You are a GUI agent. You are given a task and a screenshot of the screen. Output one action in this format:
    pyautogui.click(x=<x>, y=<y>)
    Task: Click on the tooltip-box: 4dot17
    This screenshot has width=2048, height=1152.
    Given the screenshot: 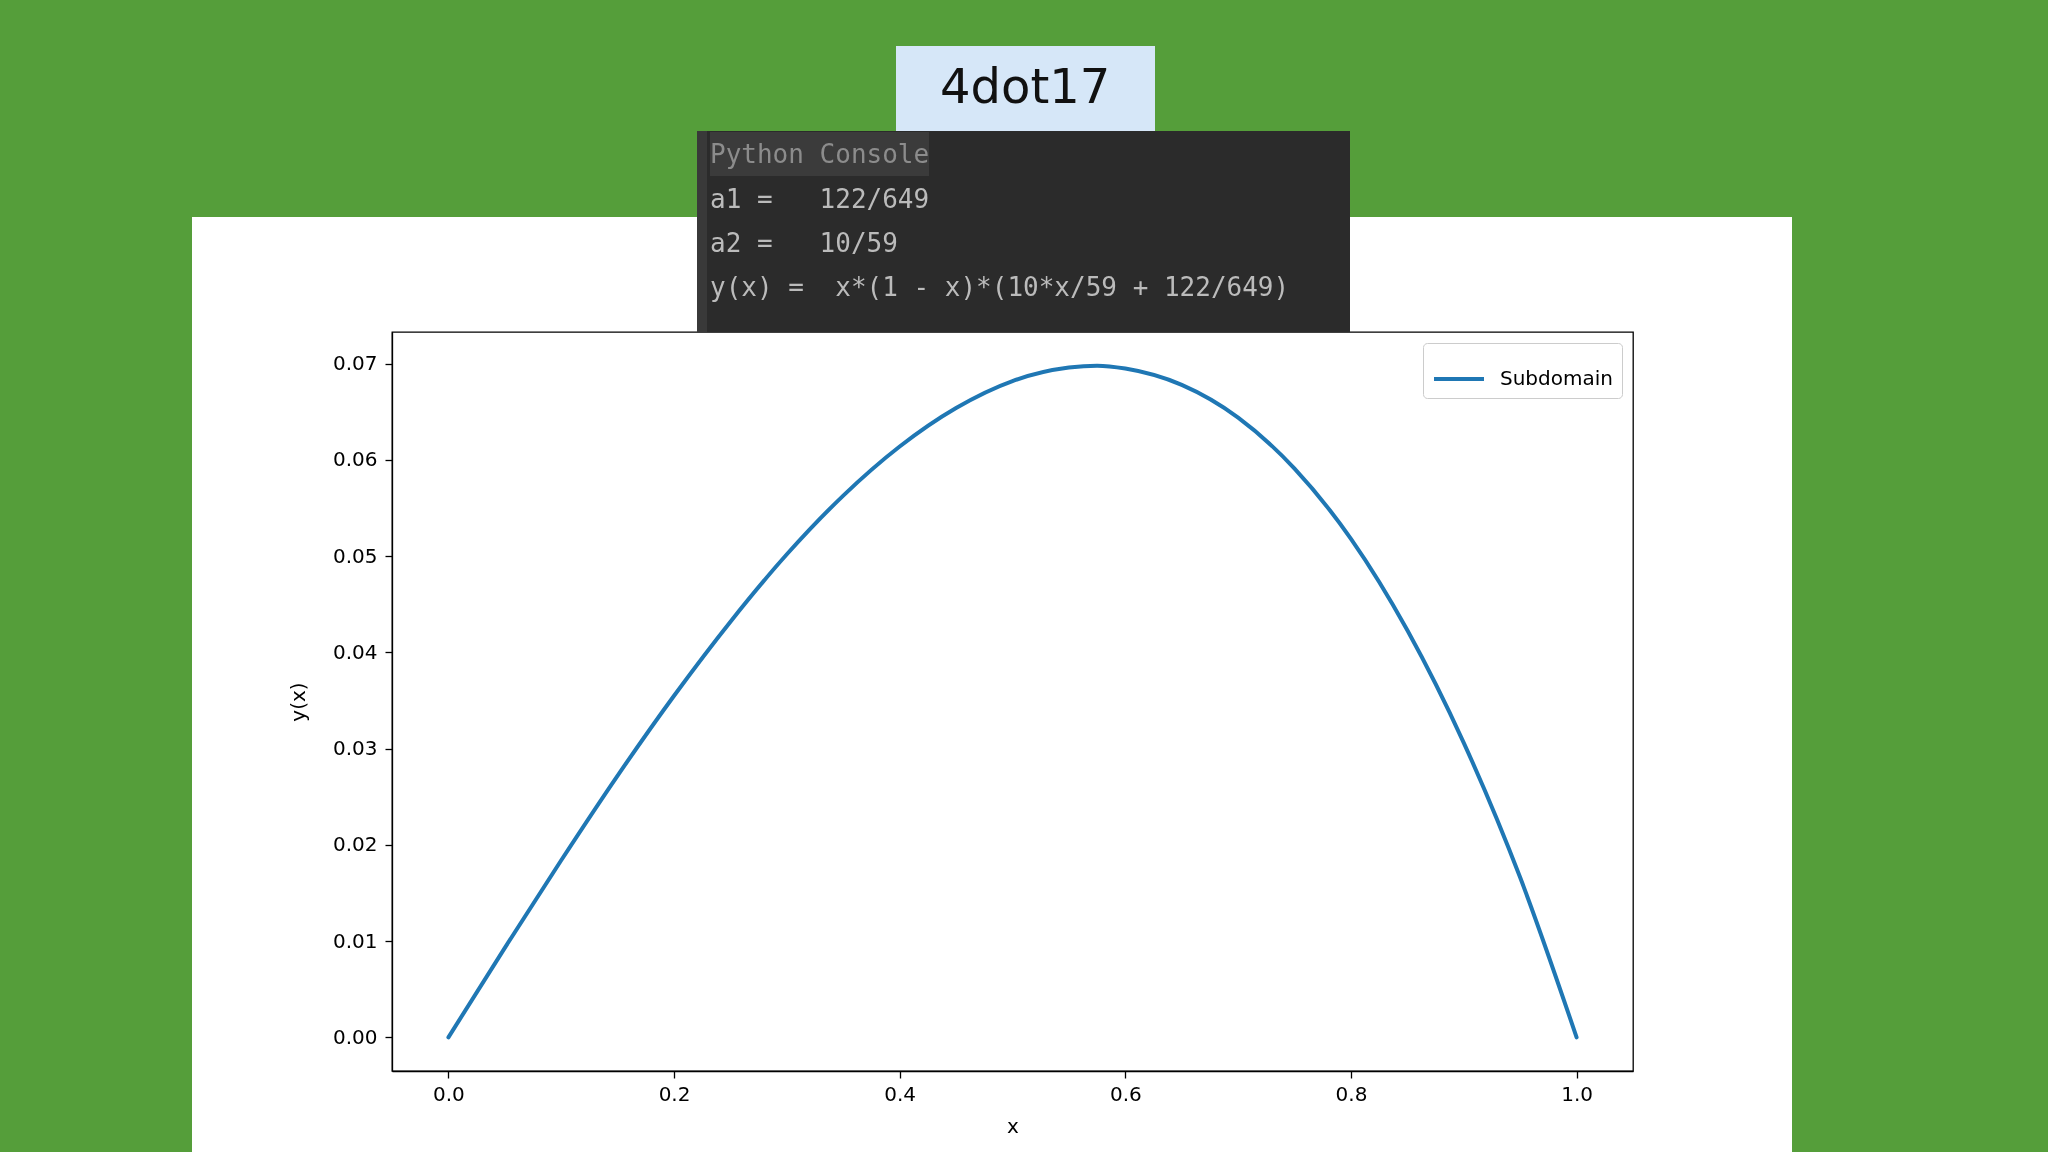 What is the action you would take?
    pyautogui.click(x=1025, y=88)
    